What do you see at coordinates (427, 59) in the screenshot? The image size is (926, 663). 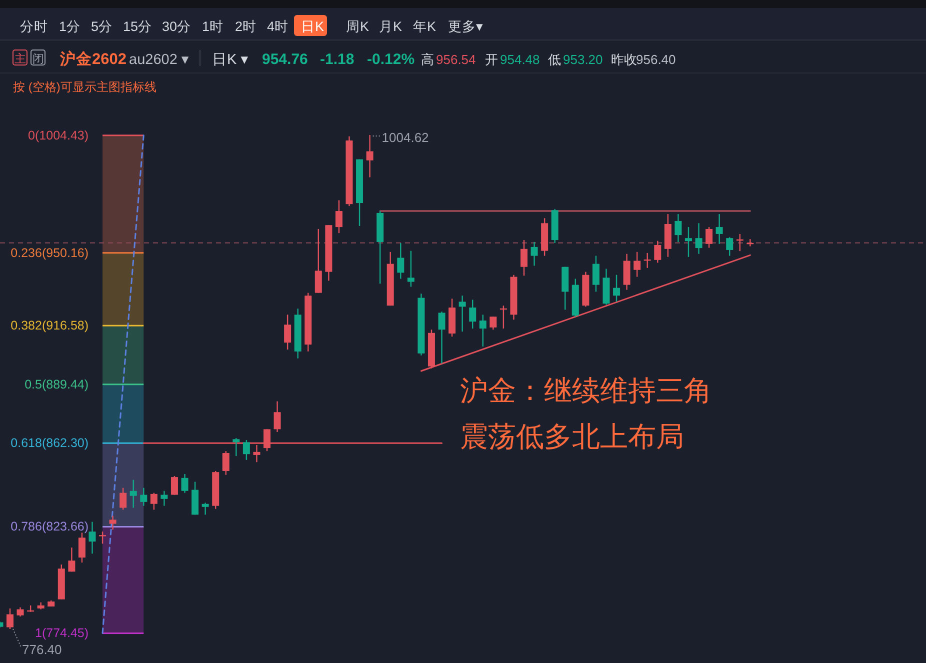 I see `text: 高` at bounding box center [427, 59].